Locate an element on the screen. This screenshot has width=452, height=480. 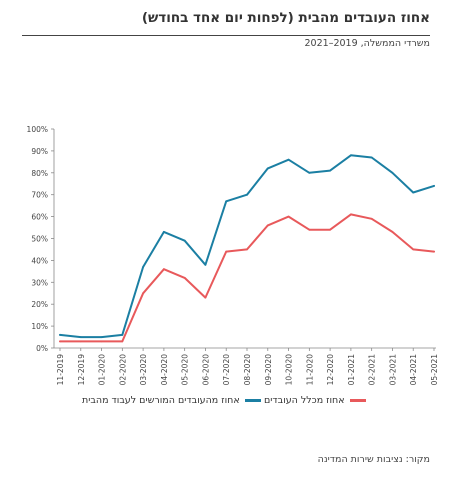
x-tick-label: 01-2021 is located at coordinates (351, 370).